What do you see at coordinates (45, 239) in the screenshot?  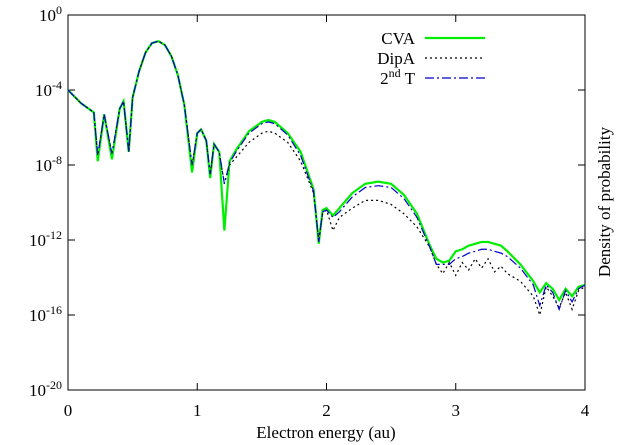 I see `y-tick-label: 10⁻¹²` at bounding box center [45, 239].